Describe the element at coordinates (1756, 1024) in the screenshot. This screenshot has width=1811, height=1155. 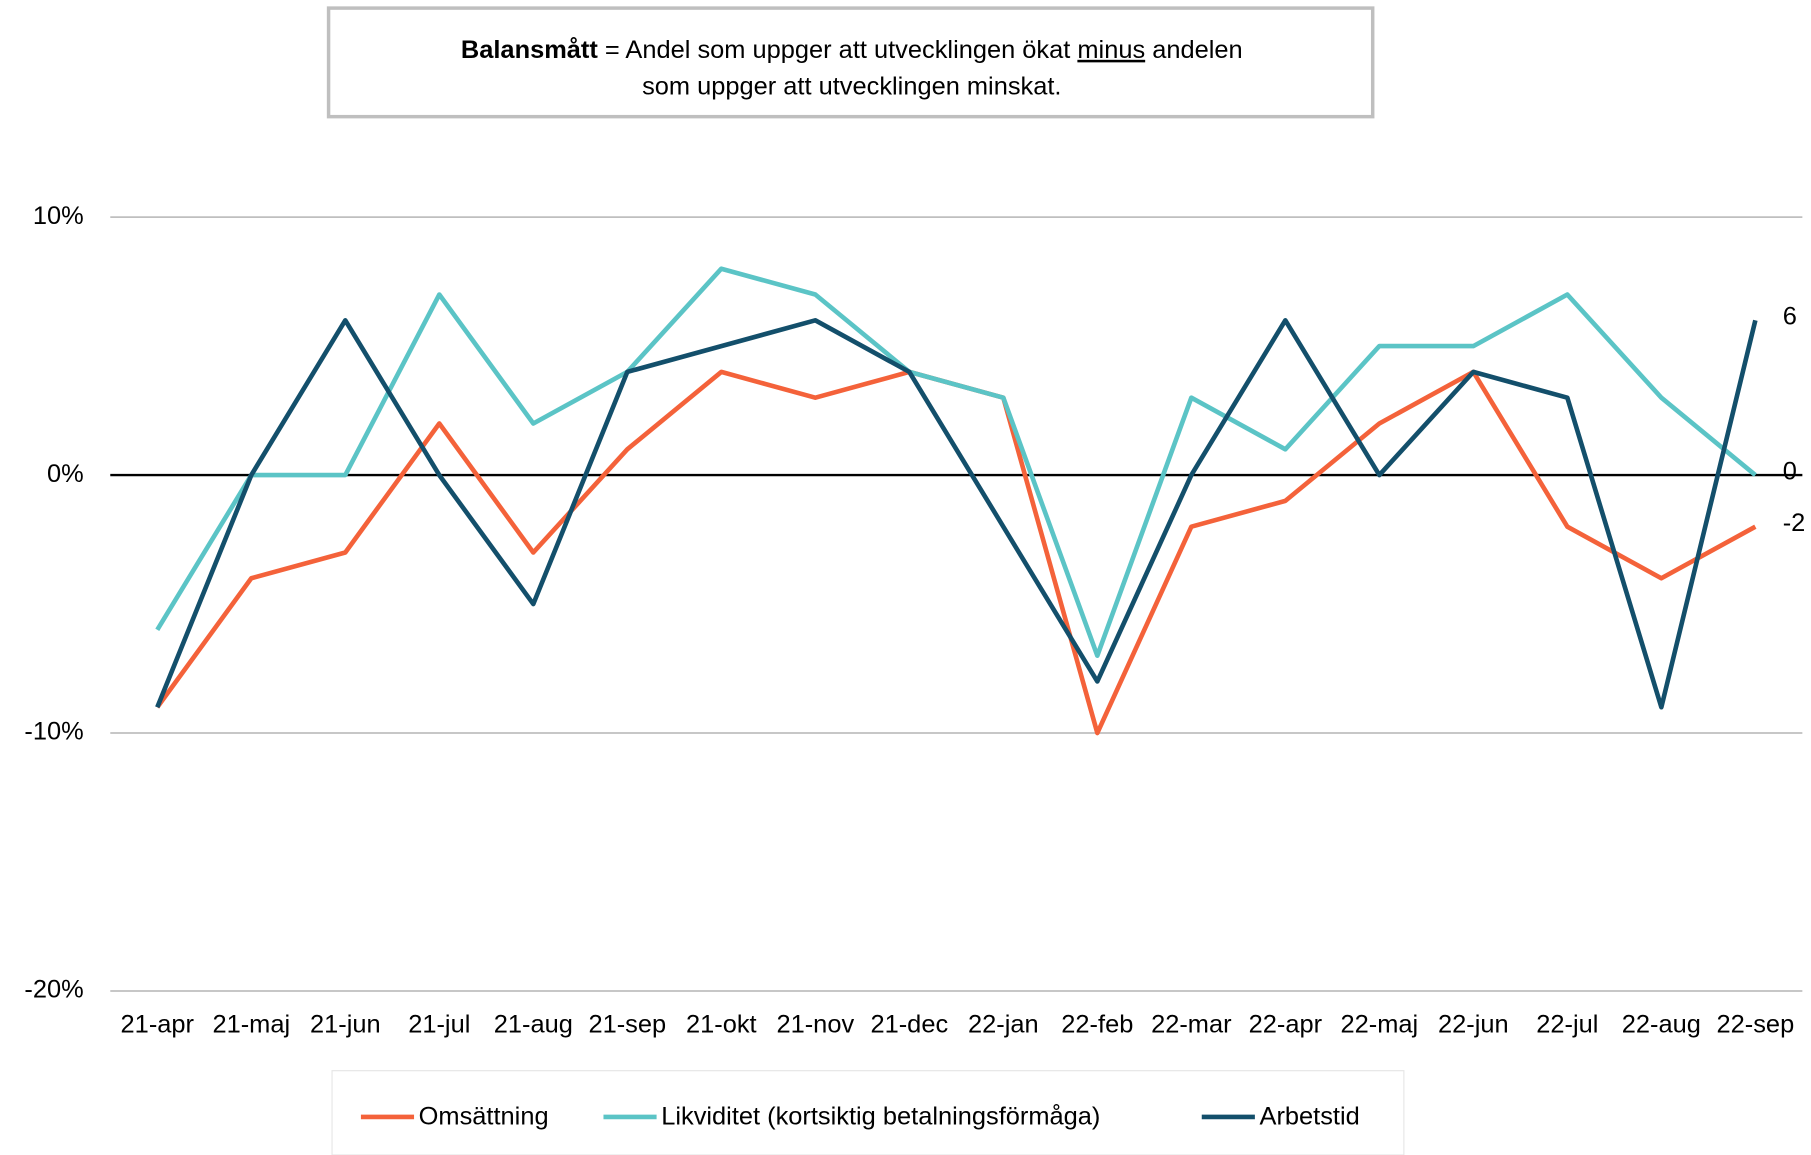
I see `x-tick-label: 22-sep` at that location.